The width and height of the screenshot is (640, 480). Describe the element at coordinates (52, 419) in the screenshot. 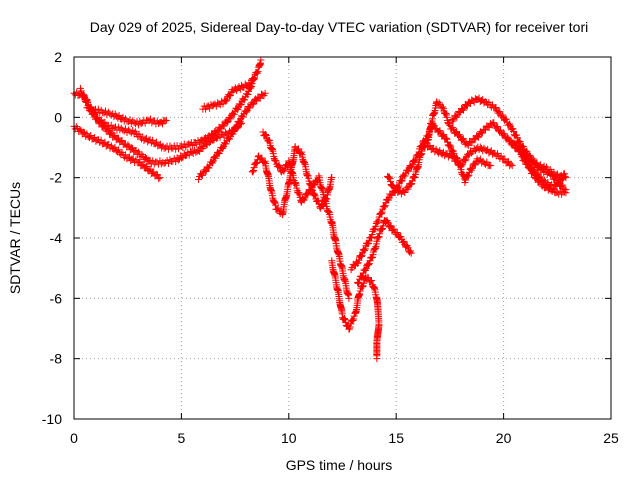

I see `y-tick-label: -10` at that location.